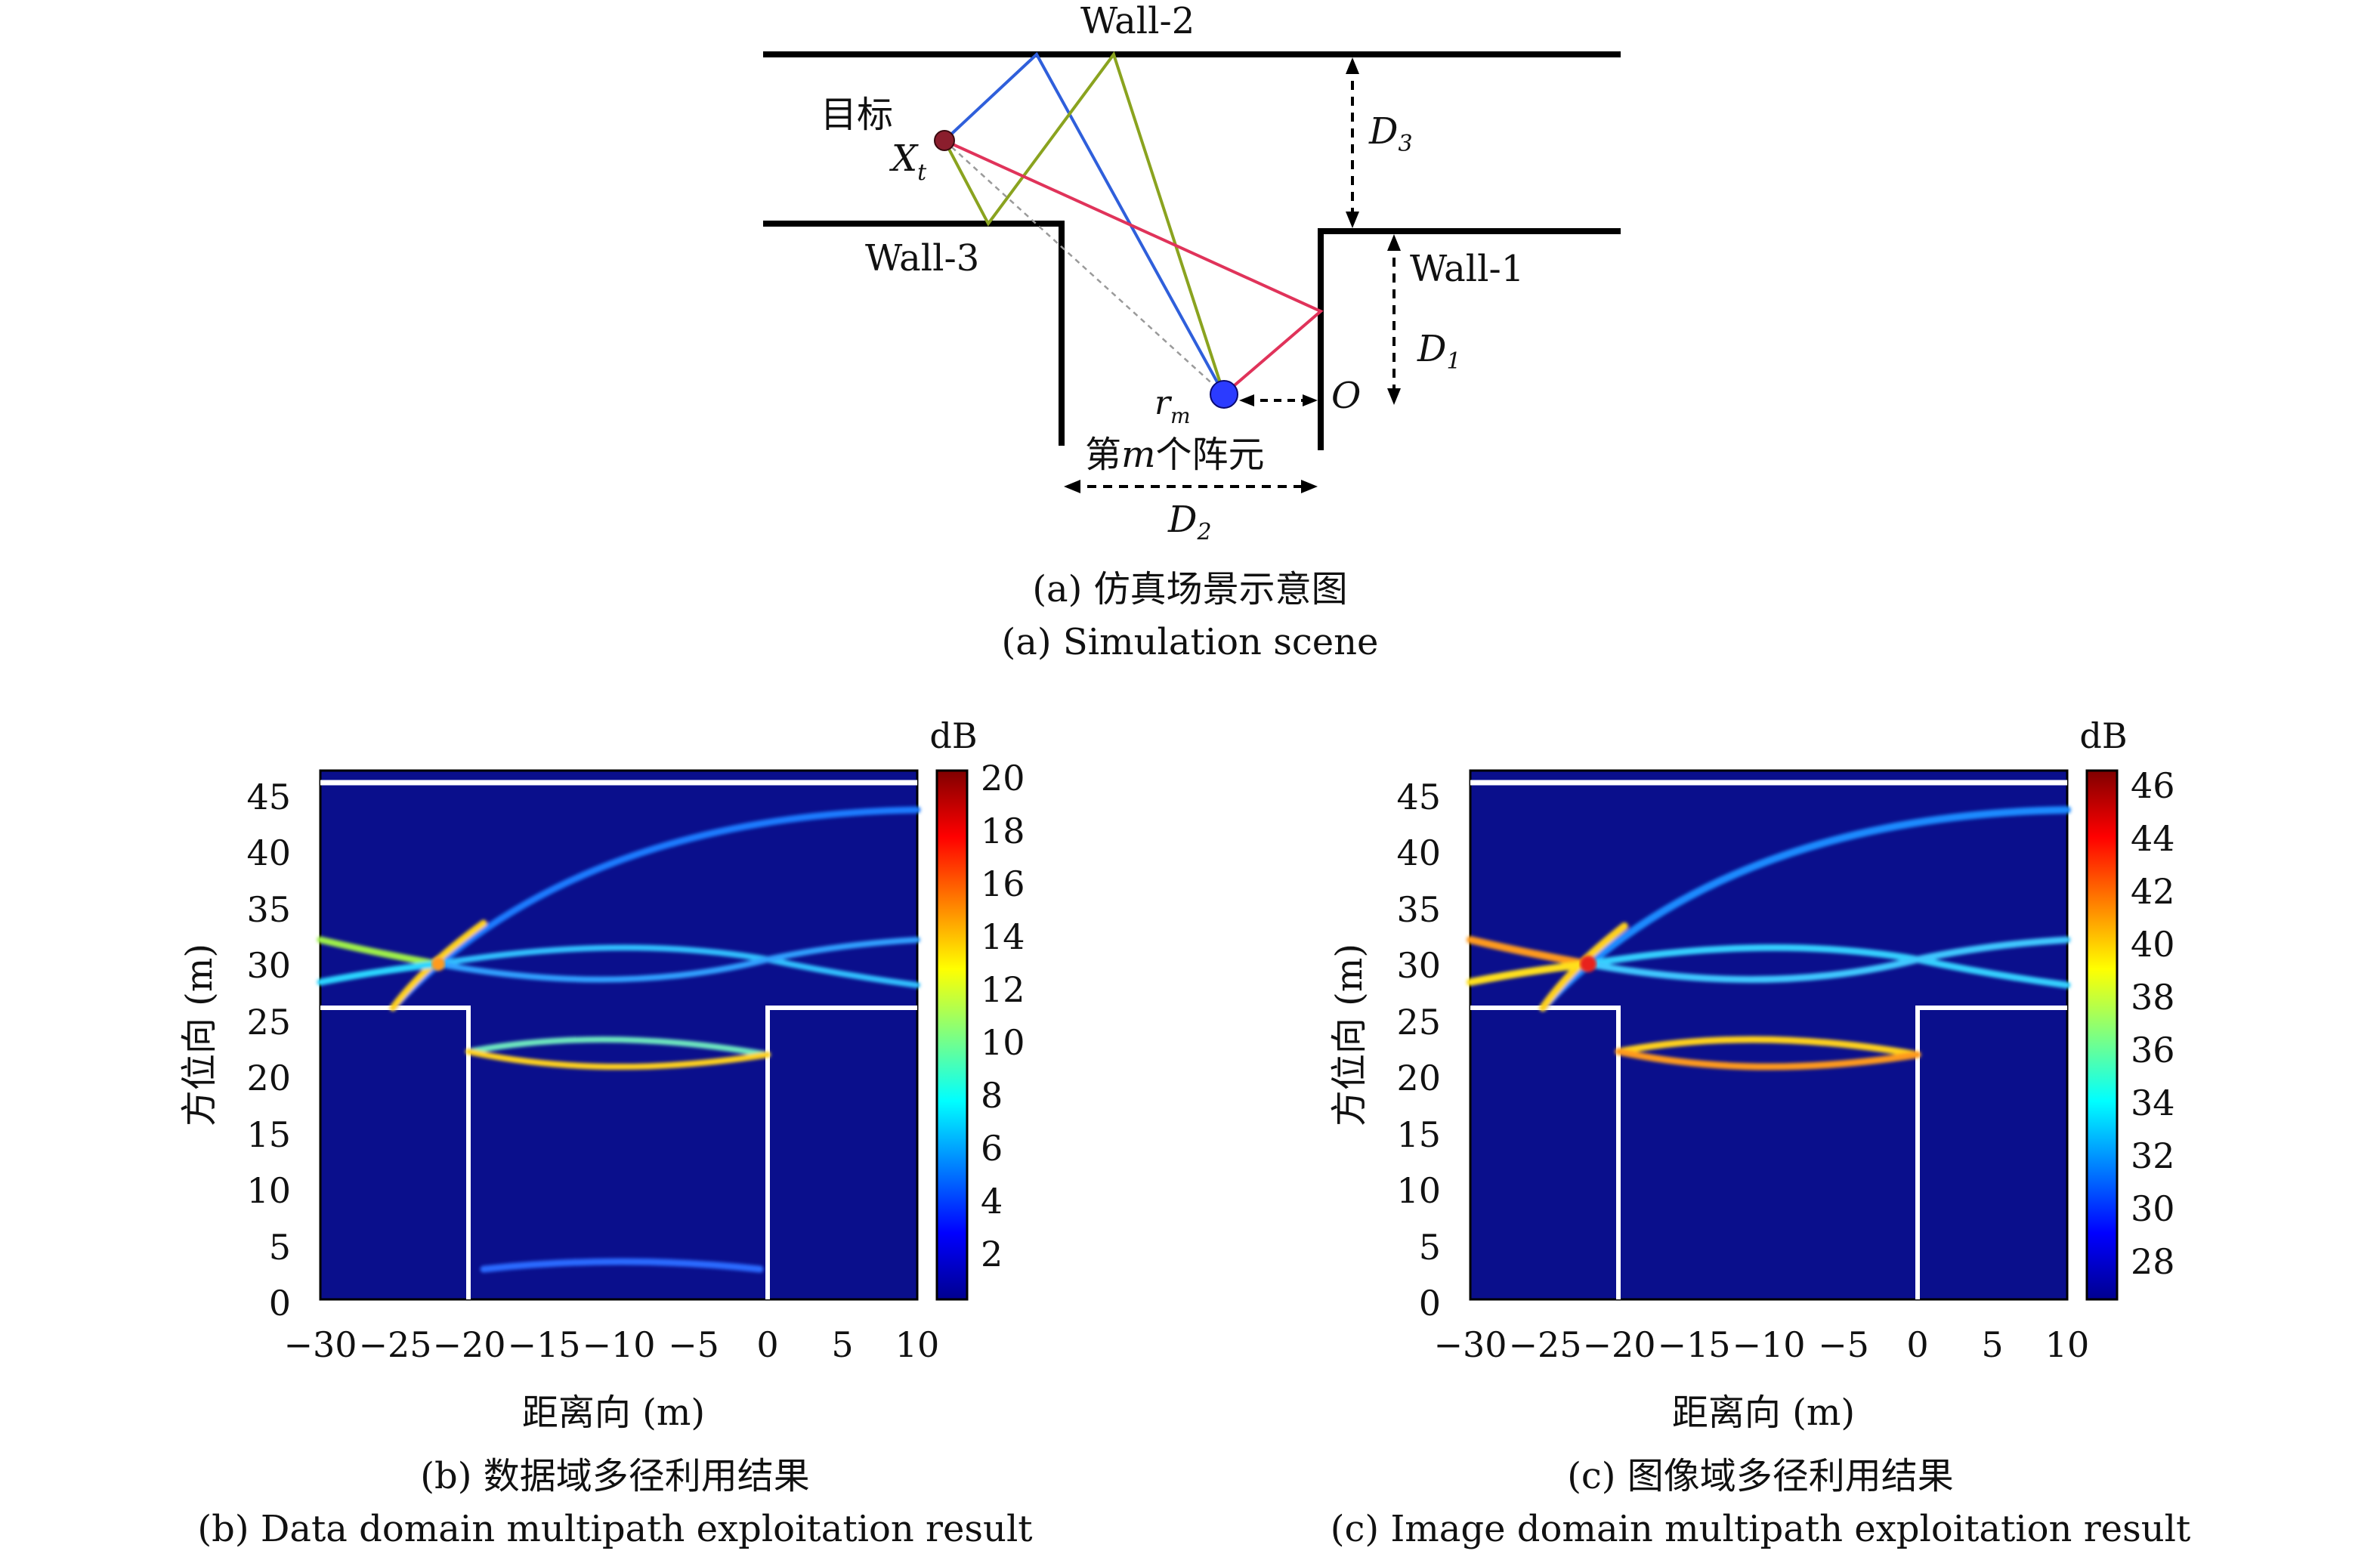  Describe the element at coordinates (1418, 1023) in the screenshot. I see `plot-c-ytick: 25` at that location.